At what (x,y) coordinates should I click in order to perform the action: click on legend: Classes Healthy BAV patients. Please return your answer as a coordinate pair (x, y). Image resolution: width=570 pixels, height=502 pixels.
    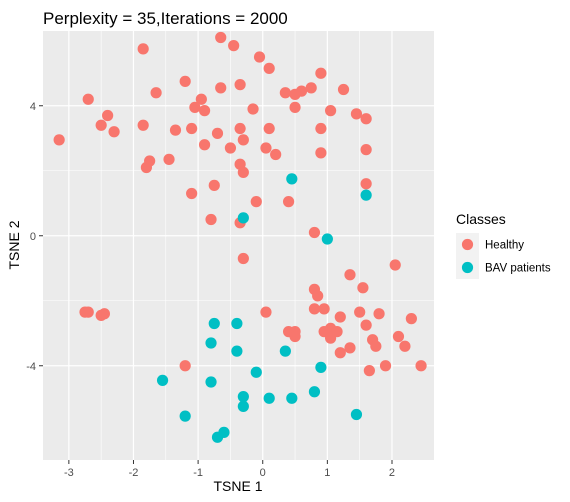
    Looking at the image, I should click on (503, 245).